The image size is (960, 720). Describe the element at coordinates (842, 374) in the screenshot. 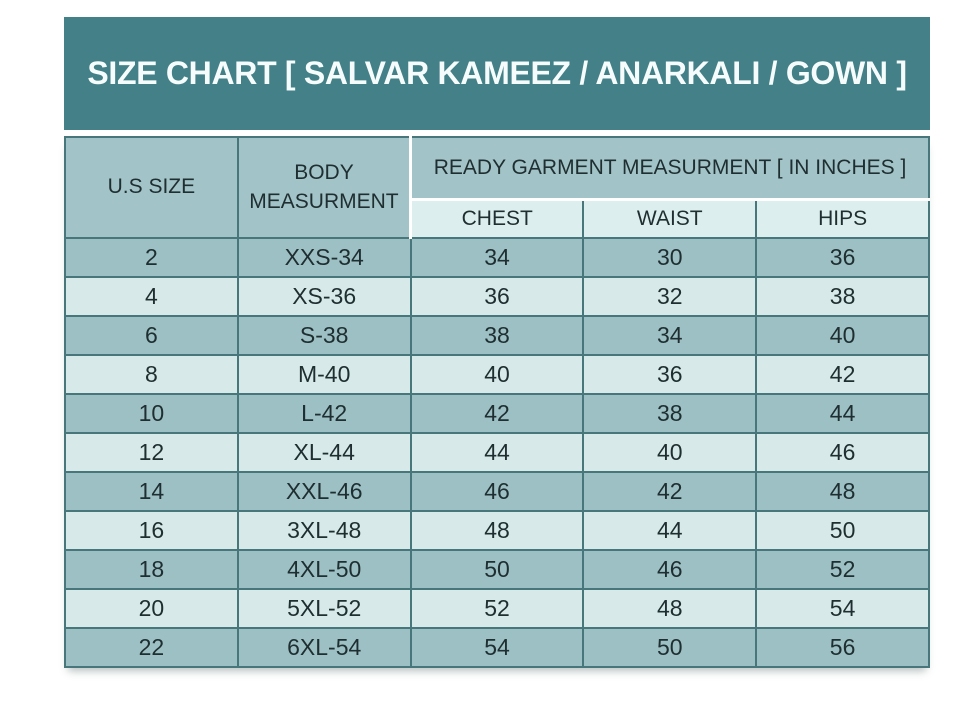

I see `hips-cell: 42` at that location.